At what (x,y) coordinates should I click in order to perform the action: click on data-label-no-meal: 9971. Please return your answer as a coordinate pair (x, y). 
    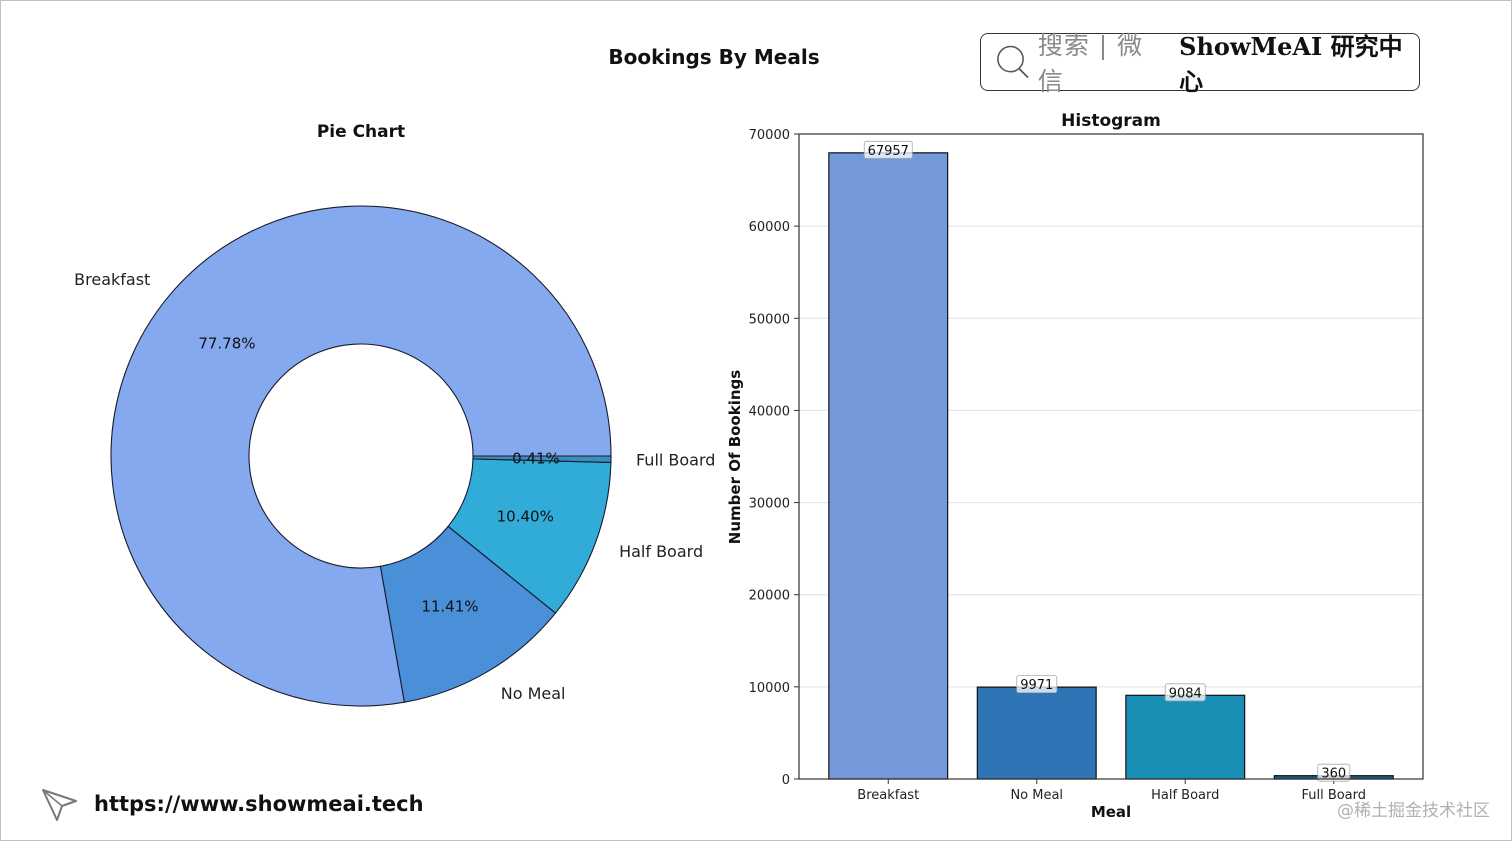
    Looking at the image, I should click on (1036, 685).